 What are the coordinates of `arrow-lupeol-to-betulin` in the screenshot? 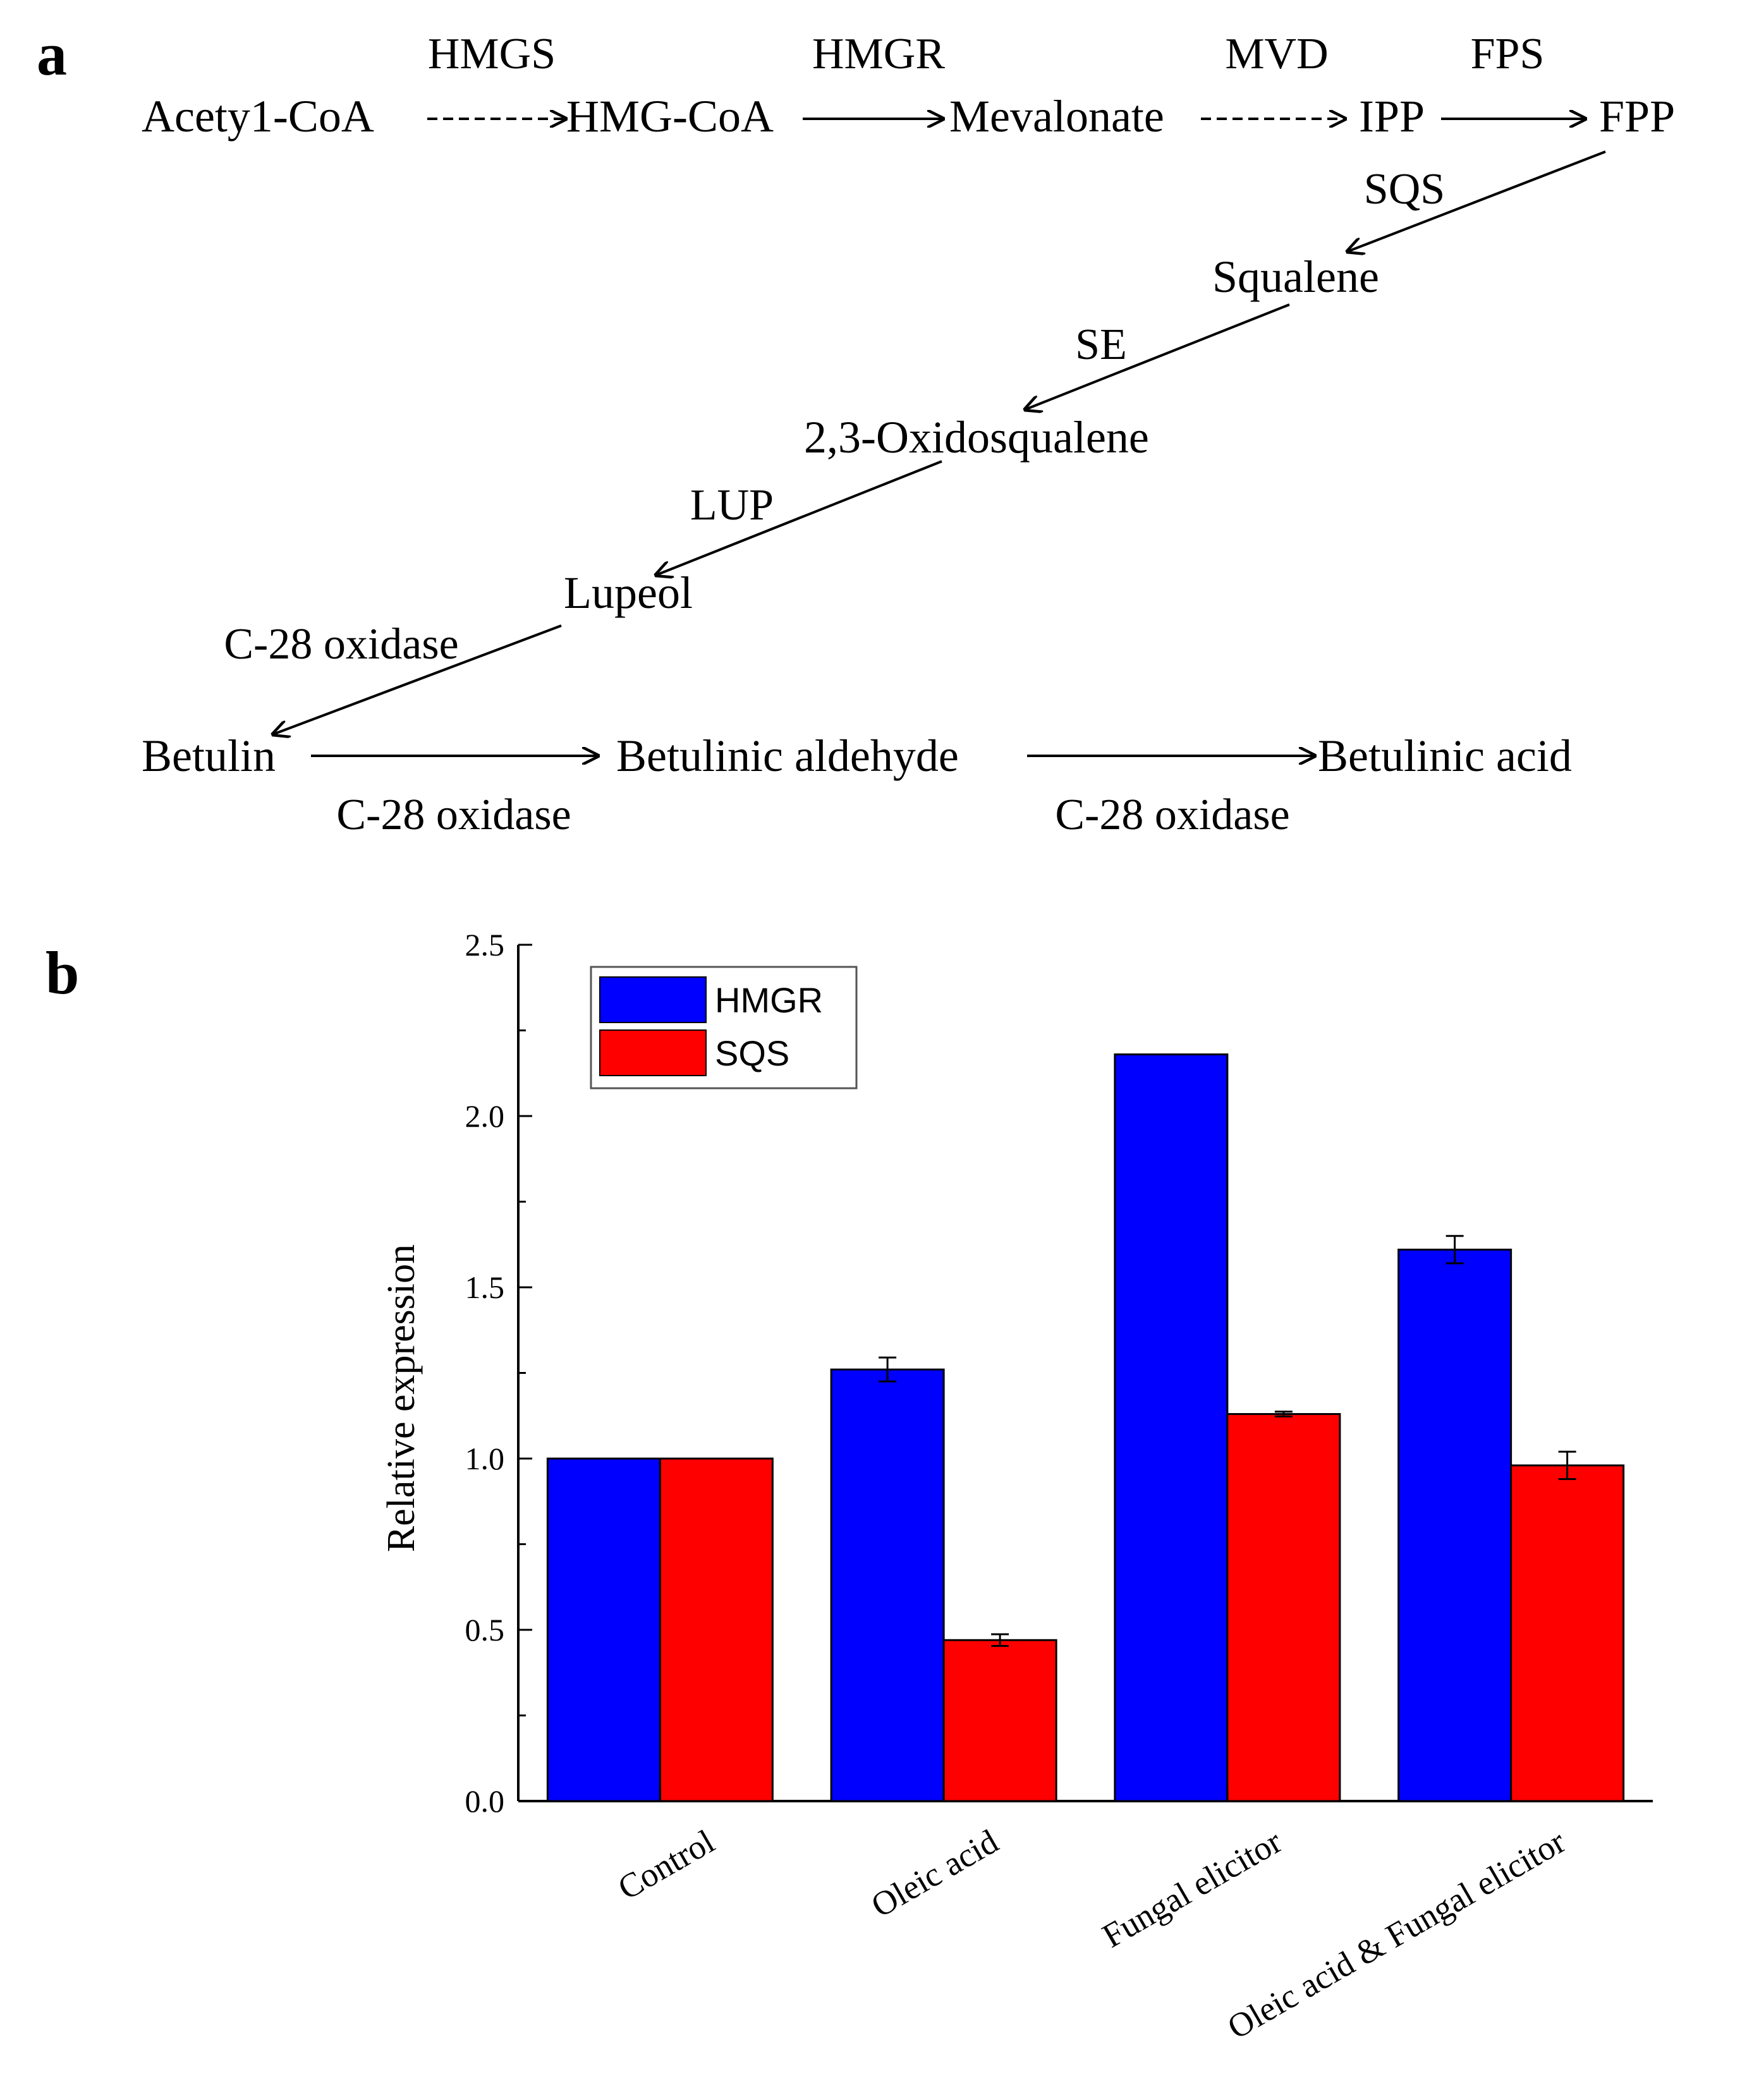 It's located at (417, 679).